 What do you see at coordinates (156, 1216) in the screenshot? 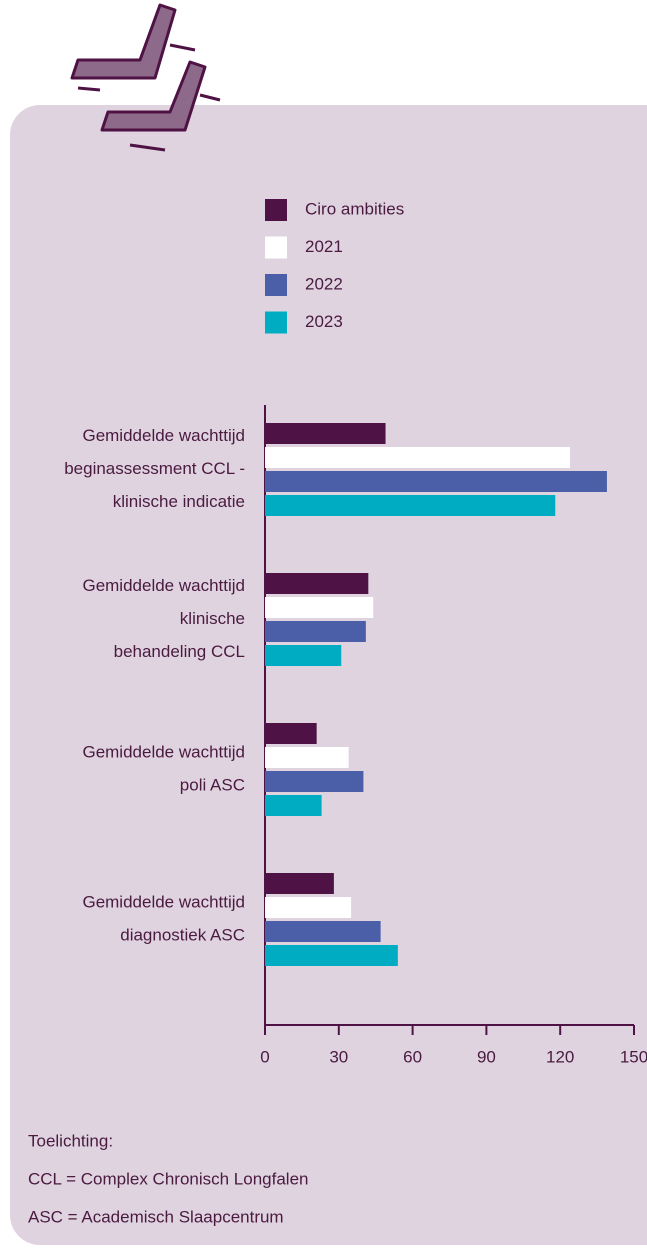
I see `note: ASC = Academisch Slaapcentrum` at bounding box center [156, 1216].